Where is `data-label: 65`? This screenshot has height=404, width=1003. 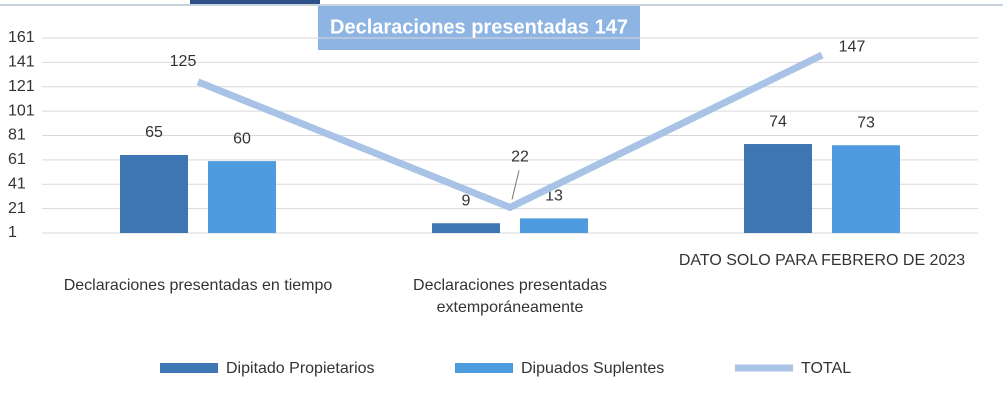
data-label: 65 is located at coordinates (154, 132).